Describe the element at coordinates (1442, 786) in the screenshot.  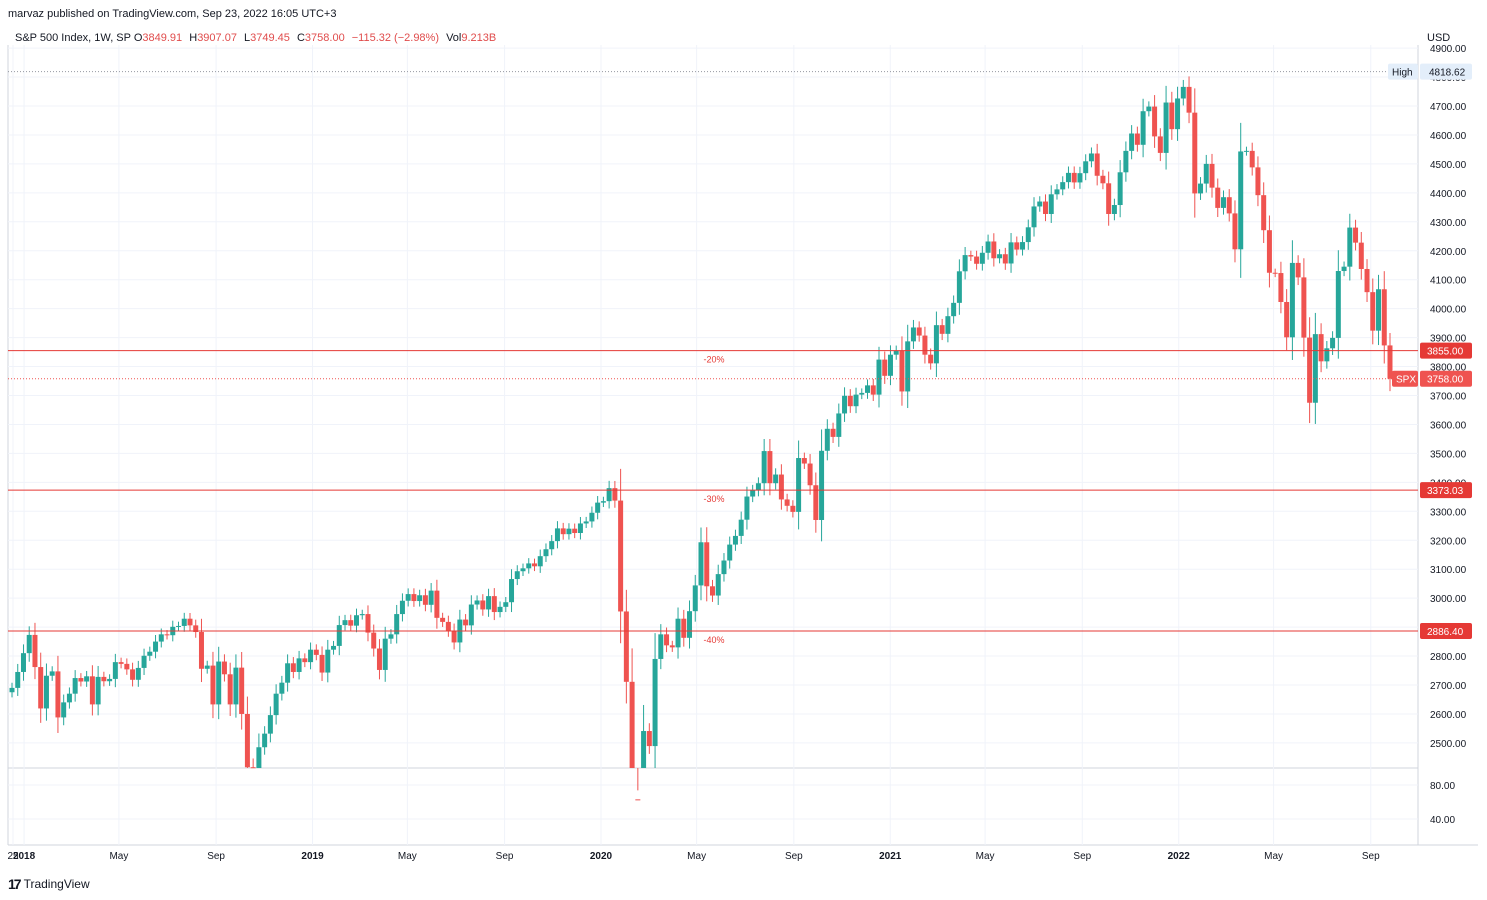
I see `volume-tick-label: 80.00` at that location.